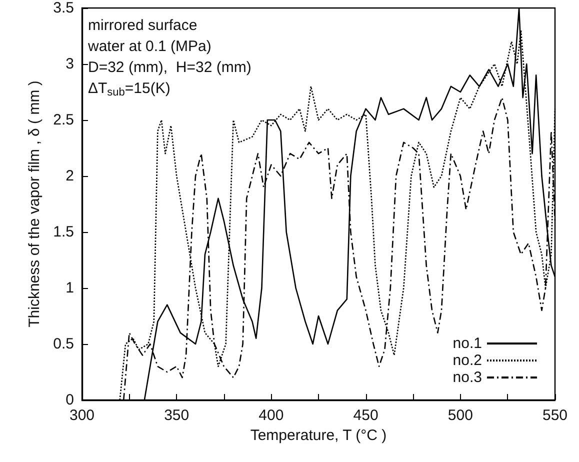  I want to click on x-tick-label: 500, so click(460, 415).